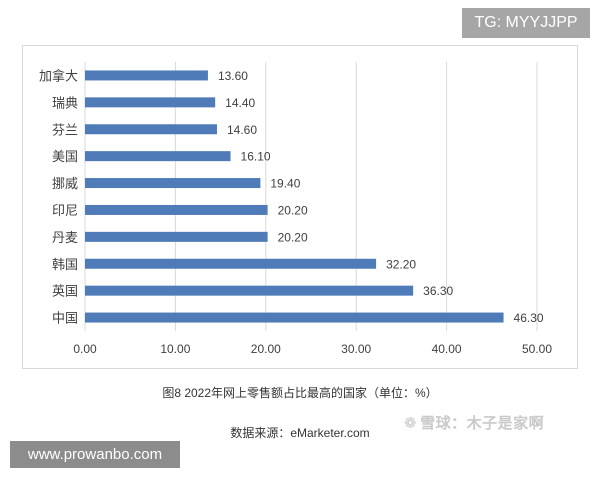 The image size is (600, 480). What do you see at coordinates (65, 211) in the screenshot?
I see `category-label: 印尼` at bounding box center [65, 211].